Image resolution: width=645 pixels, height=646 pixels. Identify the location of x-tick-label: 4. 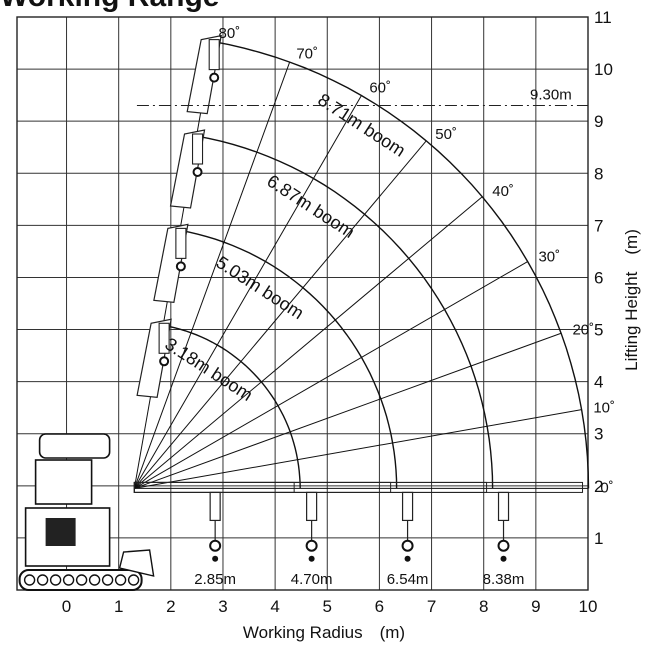
(274, 606).